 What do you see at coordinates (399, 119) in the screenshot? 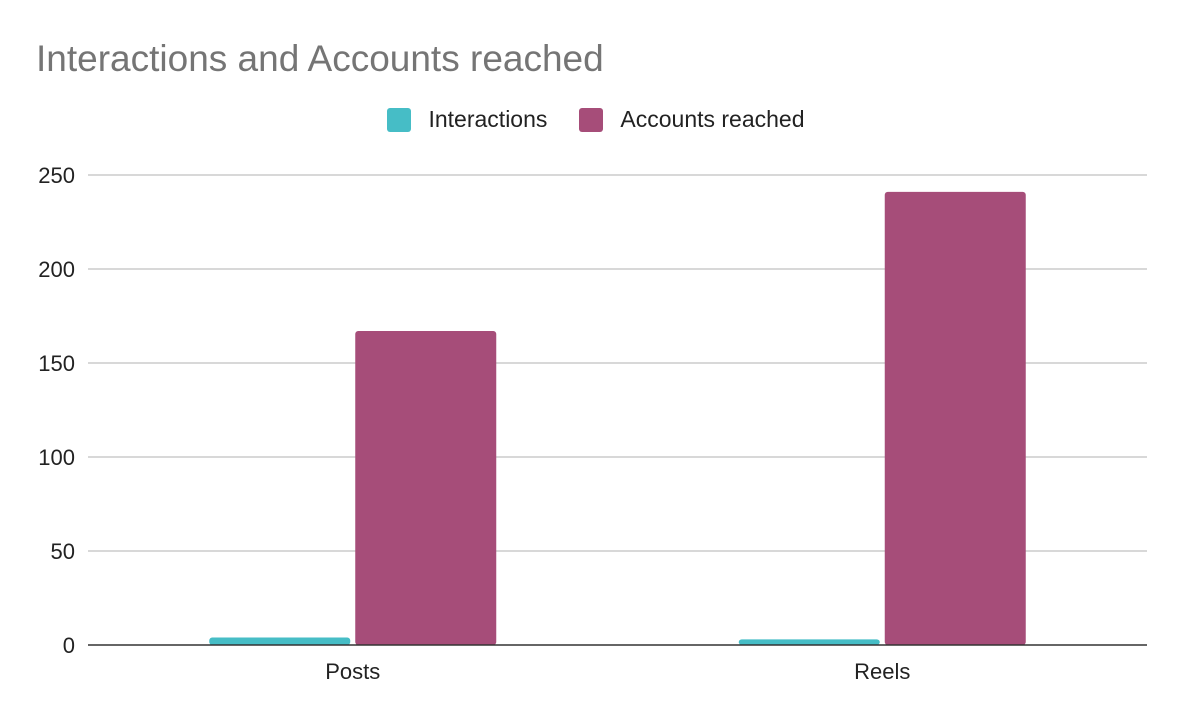
I see `legend-swatch-interactions` at bounding box center [399, 119].